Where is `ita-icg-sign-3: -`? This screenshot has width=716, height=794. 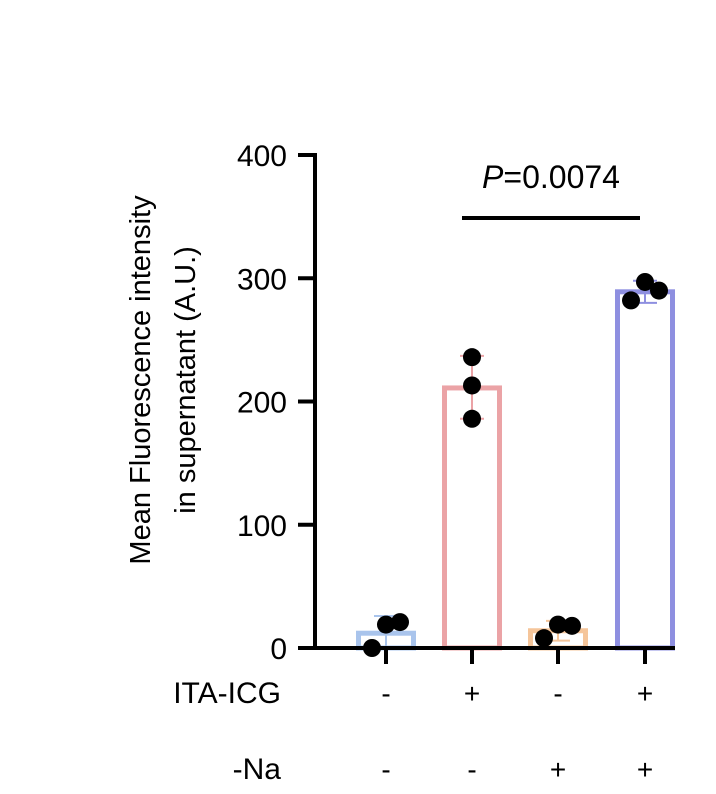 ita-icg-sign-3: - is located at coordinates (557, 693).